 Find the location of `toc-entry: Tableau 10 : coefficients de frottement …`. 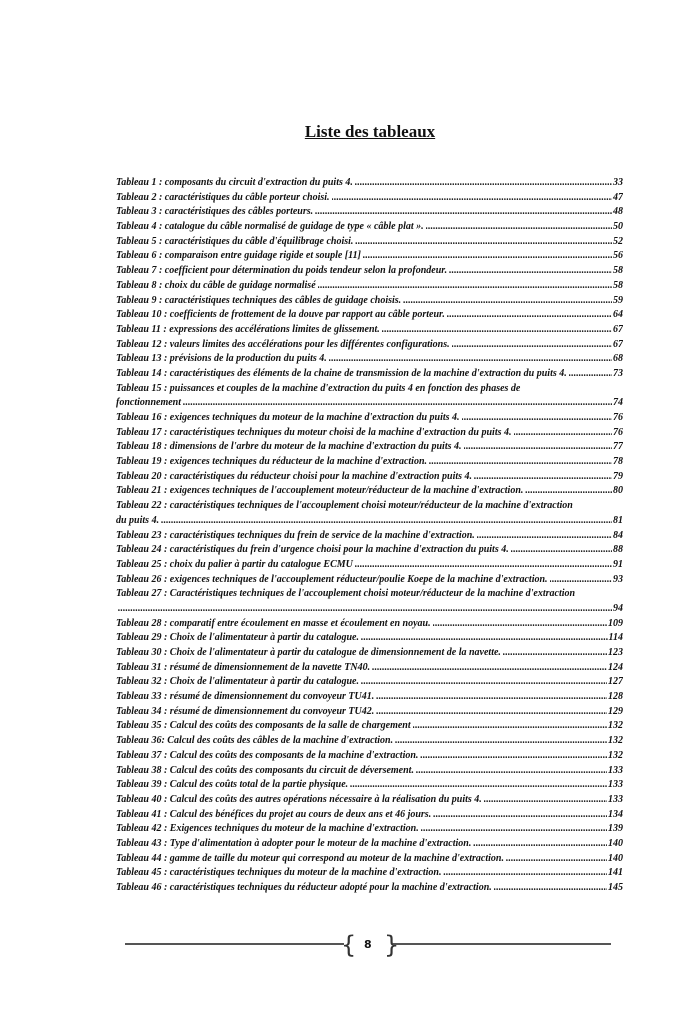

toc-entry: Tableau 10 : coefficients de frottement … is located at coordinates (369, 315).